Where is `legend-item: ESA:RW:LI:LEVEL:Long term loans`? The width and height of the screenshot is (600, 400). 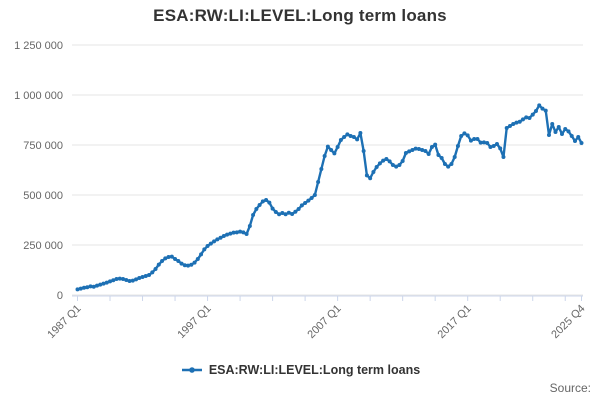 legend-item: ESA:RW:LI:LEVEL:Long term loans is located at coordinates (300, 370).